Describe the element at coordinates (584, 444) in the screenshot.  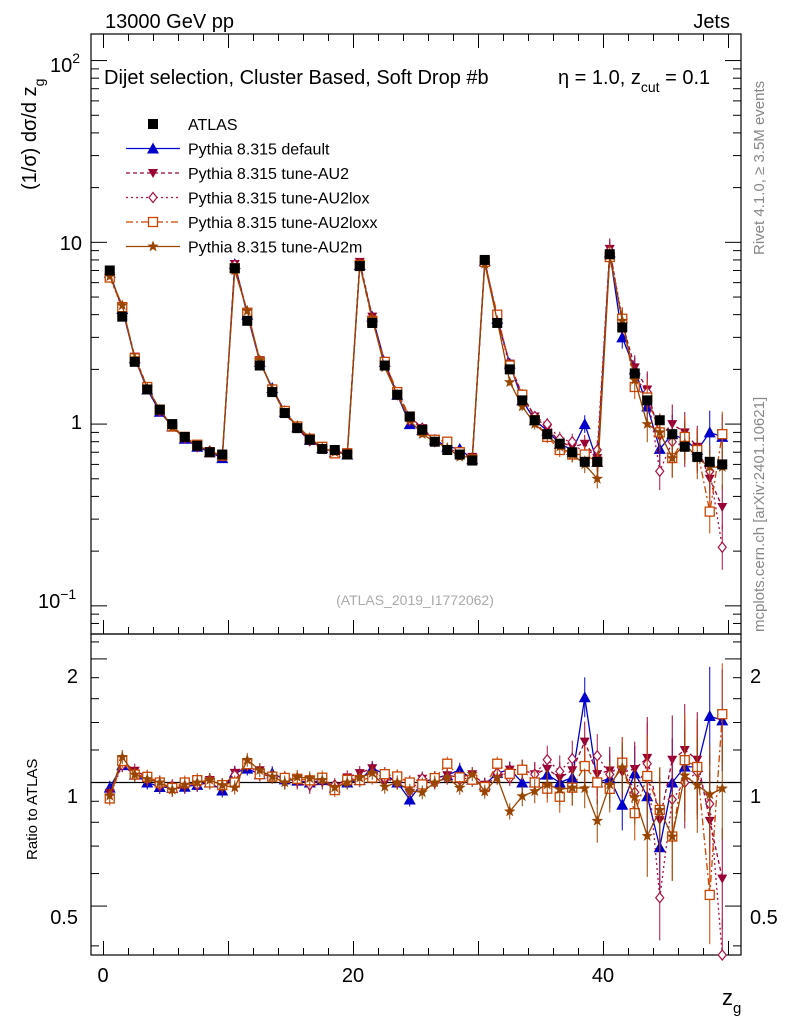
I see `series-2-point` at that location.